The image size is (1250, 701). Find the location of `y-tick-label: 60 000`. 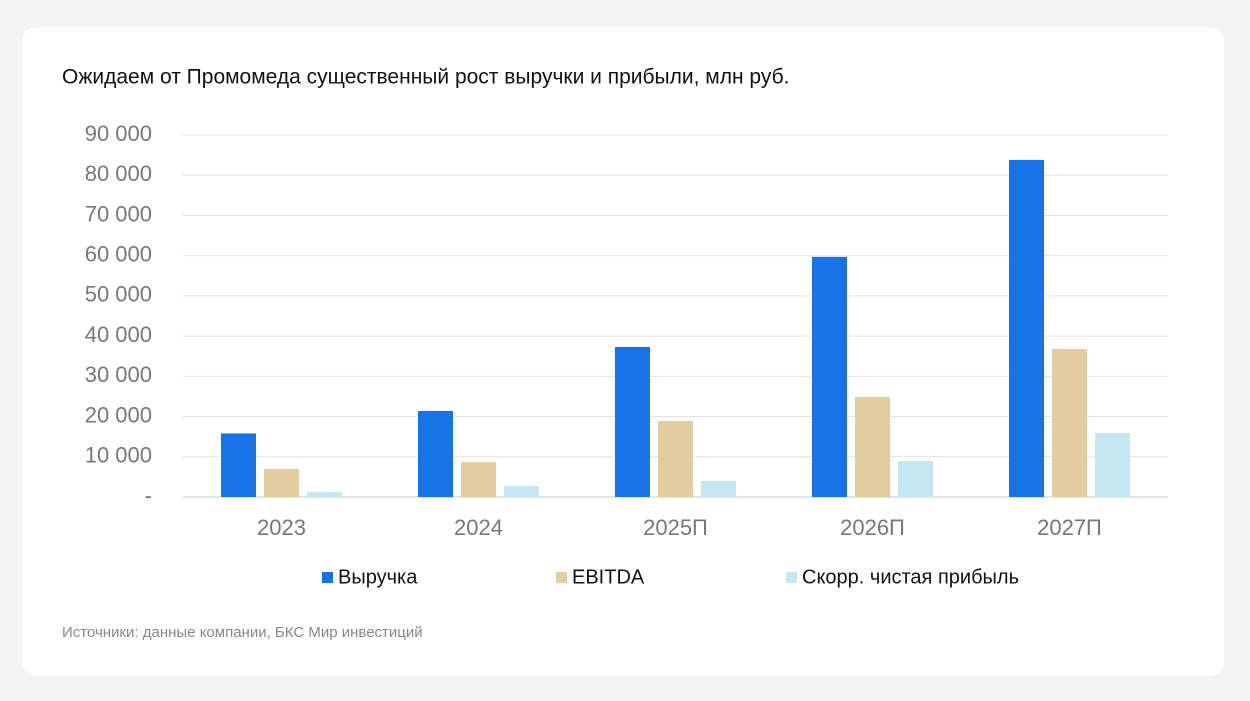

y-tick-label: 60 000 is located at coordinates (118, 253).